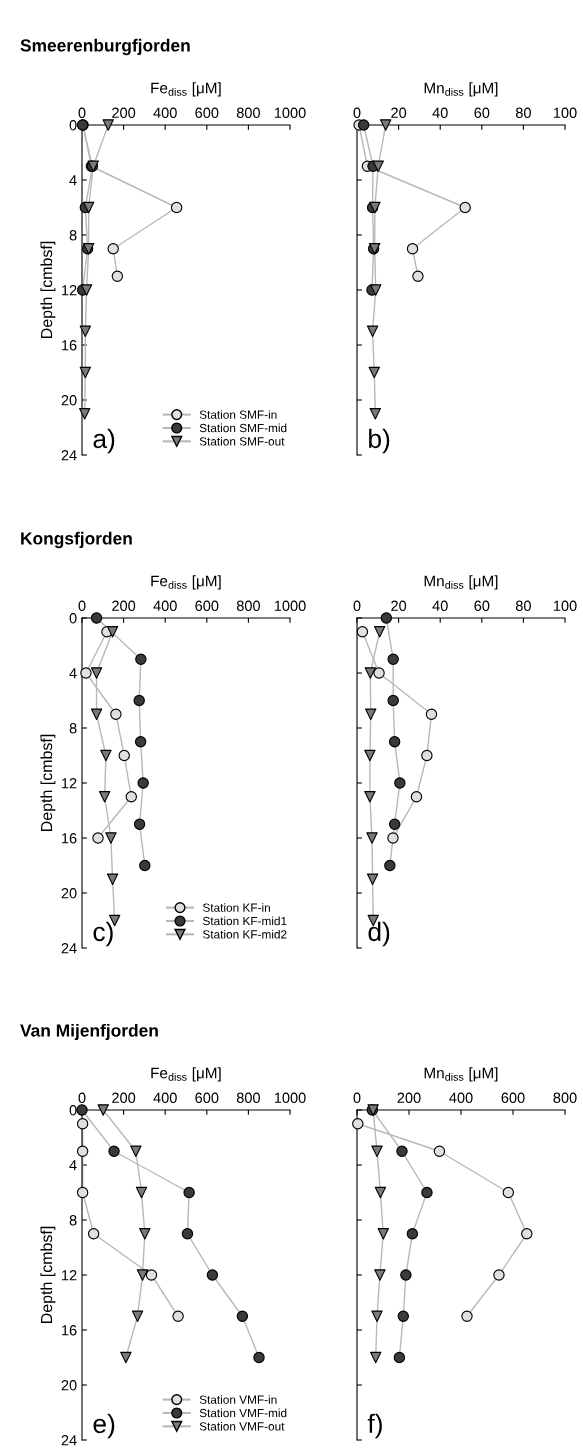 The height and width of the screenshot is (1453, 583). Describe the element at coordinates (244, 921) in the screenshot. I see `legend-label: Station KF-mid1` at that location.